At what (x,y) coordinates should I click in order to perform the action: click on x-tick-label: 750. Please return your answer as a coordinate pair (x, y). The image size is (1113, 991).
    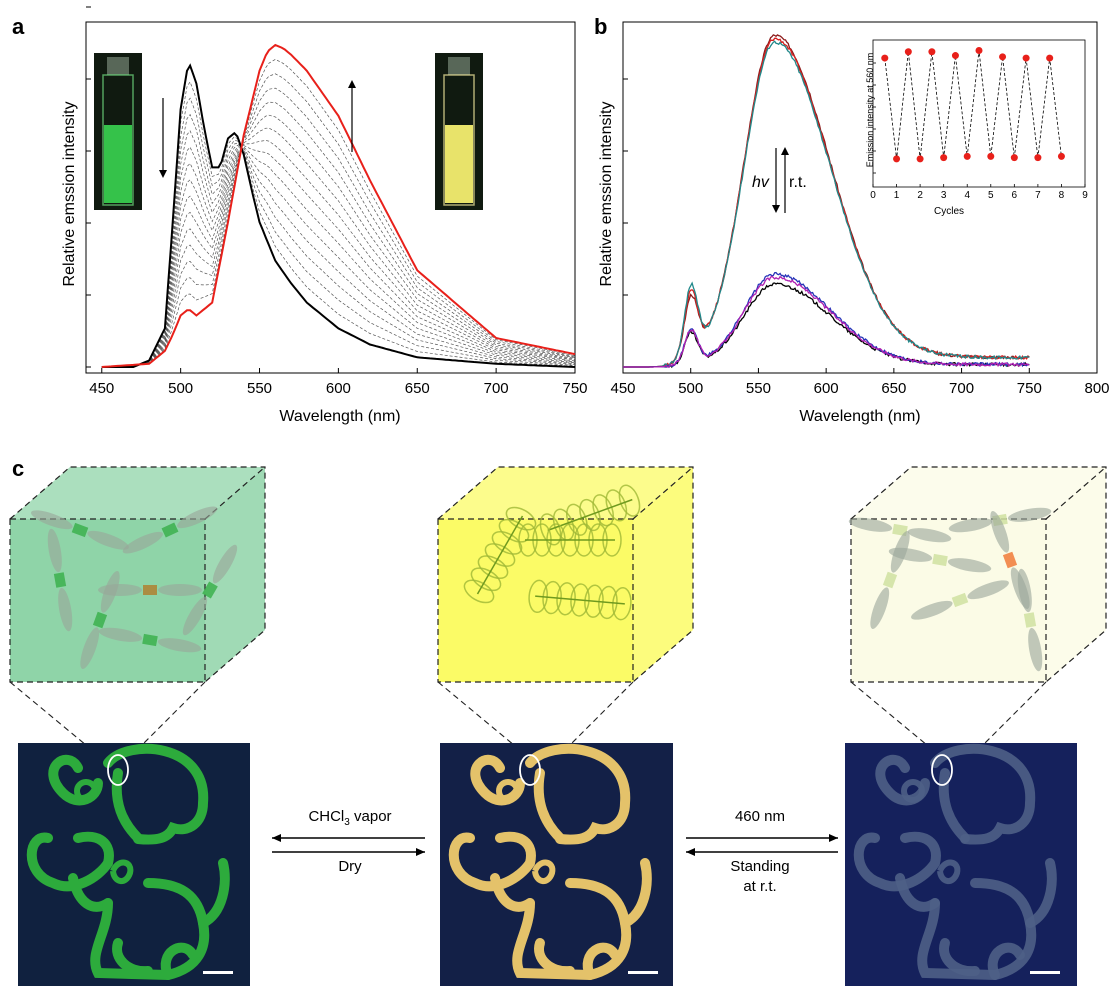
    Looking at the image, I should click on (575, 388).